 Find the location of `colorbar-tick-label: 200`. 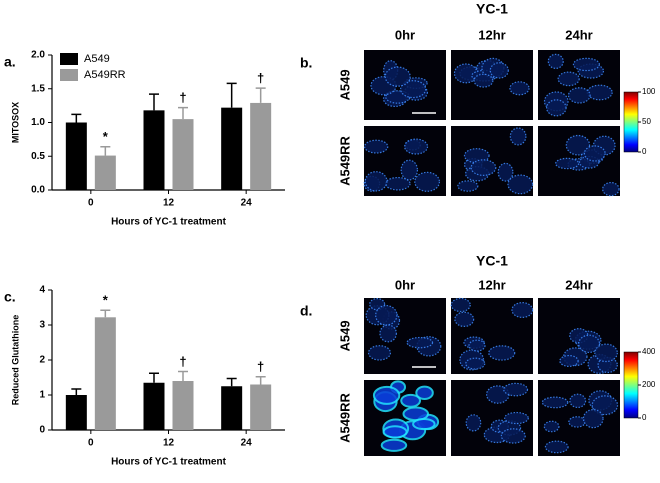

colorbar-tick-label: 200 is located at coordinates (649, 384).